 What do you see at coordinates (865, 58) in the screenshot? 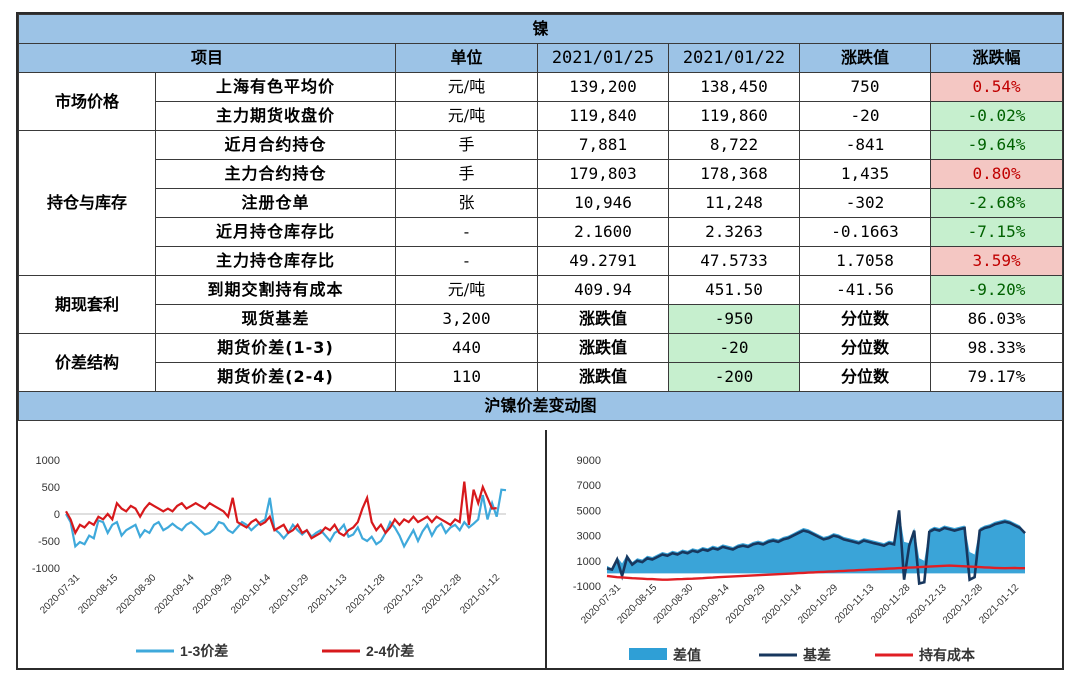
I see `header-change: 涨跌值` at bounding box center [865, 58].